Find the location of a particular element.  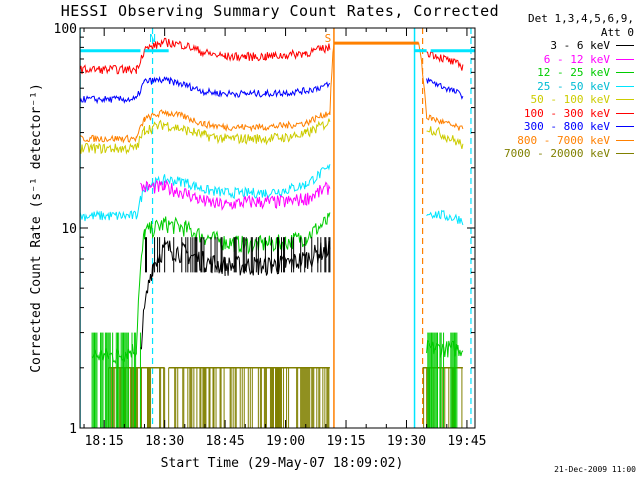

x-tick-label: 19:45 is located at coordinates (466, 441).